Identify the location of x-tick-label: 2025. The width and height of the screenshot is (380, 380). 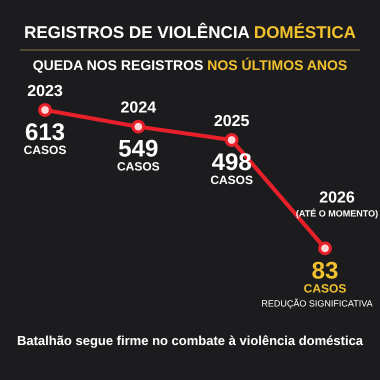
(232, 121).